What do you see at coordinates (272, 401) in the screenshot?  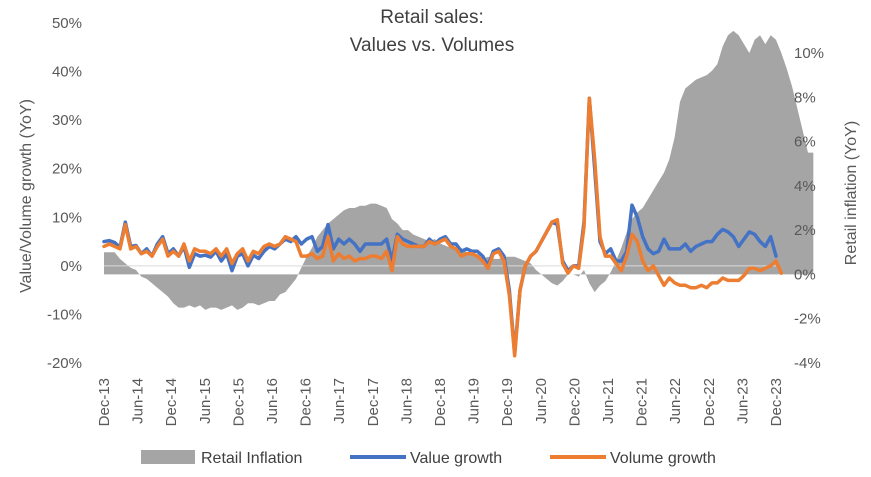 I see `x-tick-label: Jun-16` at bounding box center [272, 401].